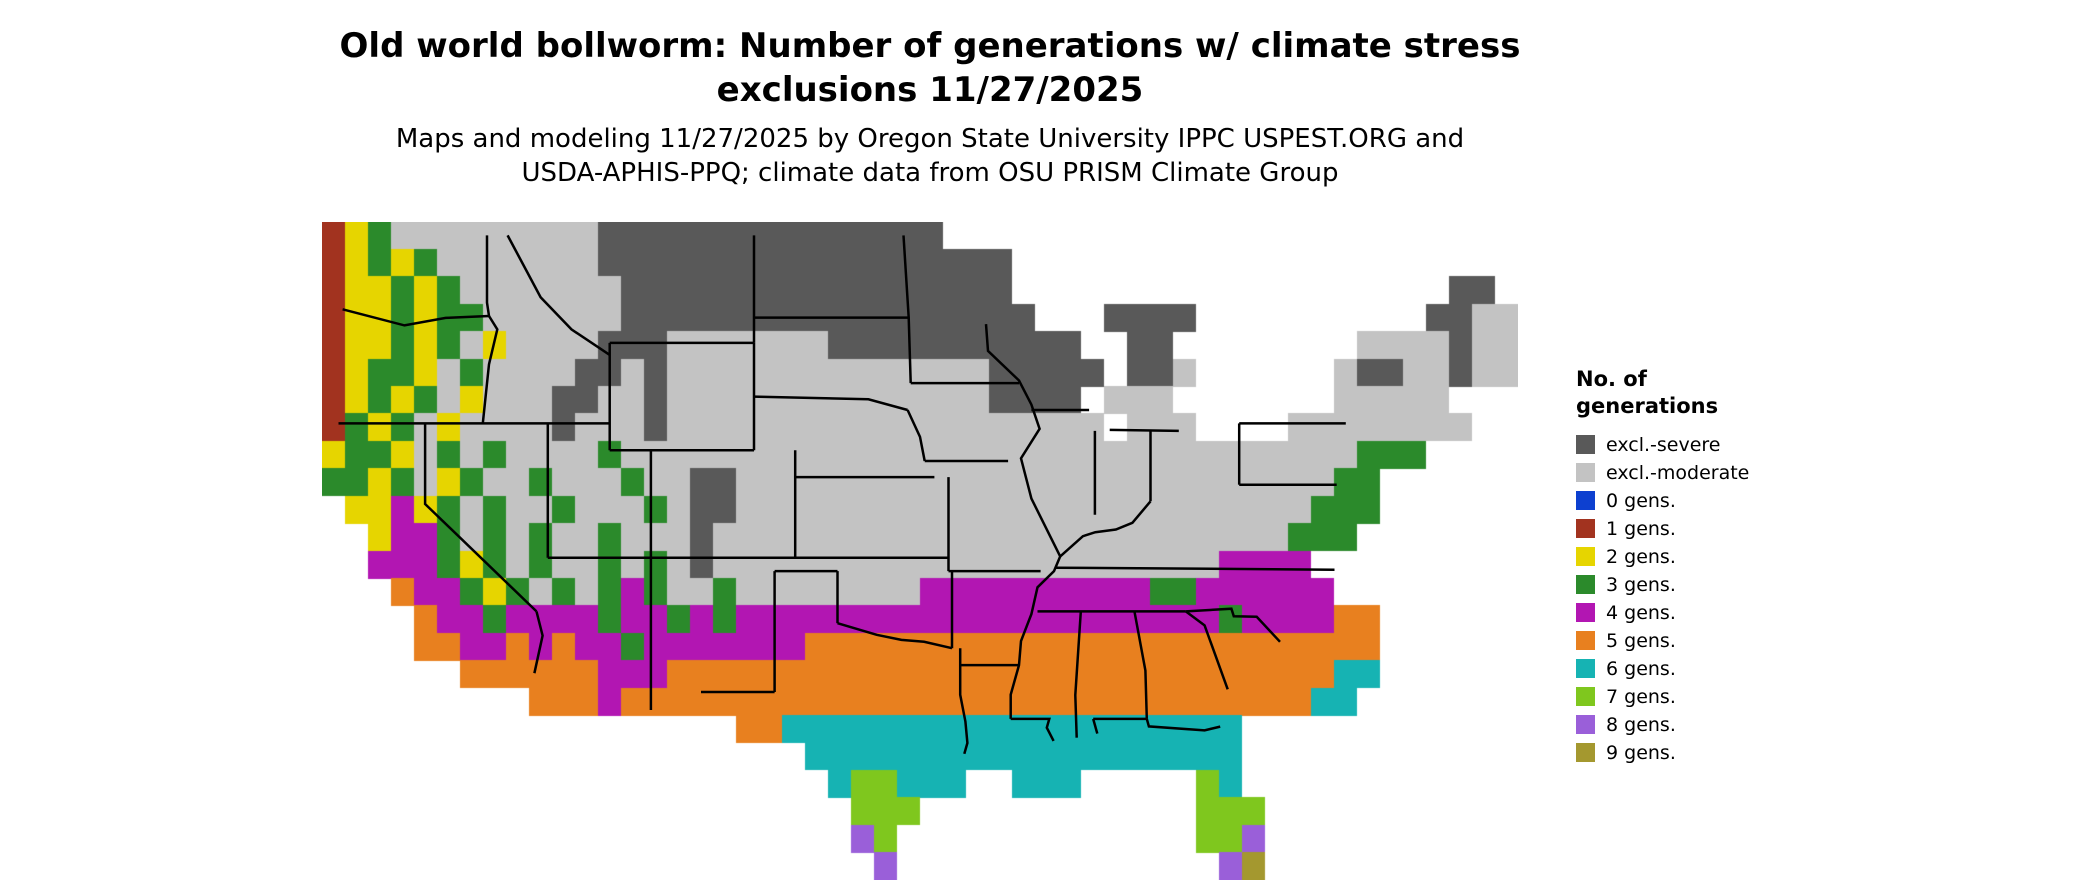 Image resolution: width=2100 pixels, height=892 pixels. I want to click on legend-item: 4 gens., so click(1741, 613).